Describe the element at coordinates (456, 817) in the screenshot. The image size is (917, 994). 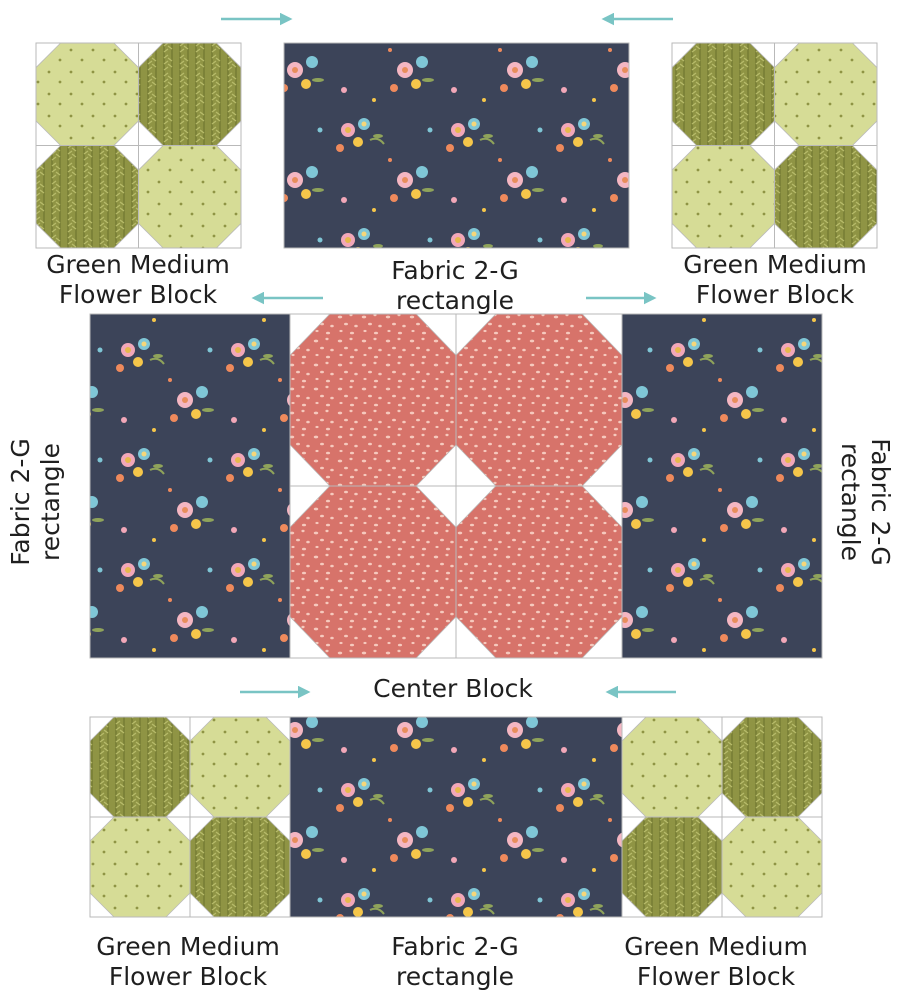
I see `bottom-fabric-2g-rectangle` at that location.